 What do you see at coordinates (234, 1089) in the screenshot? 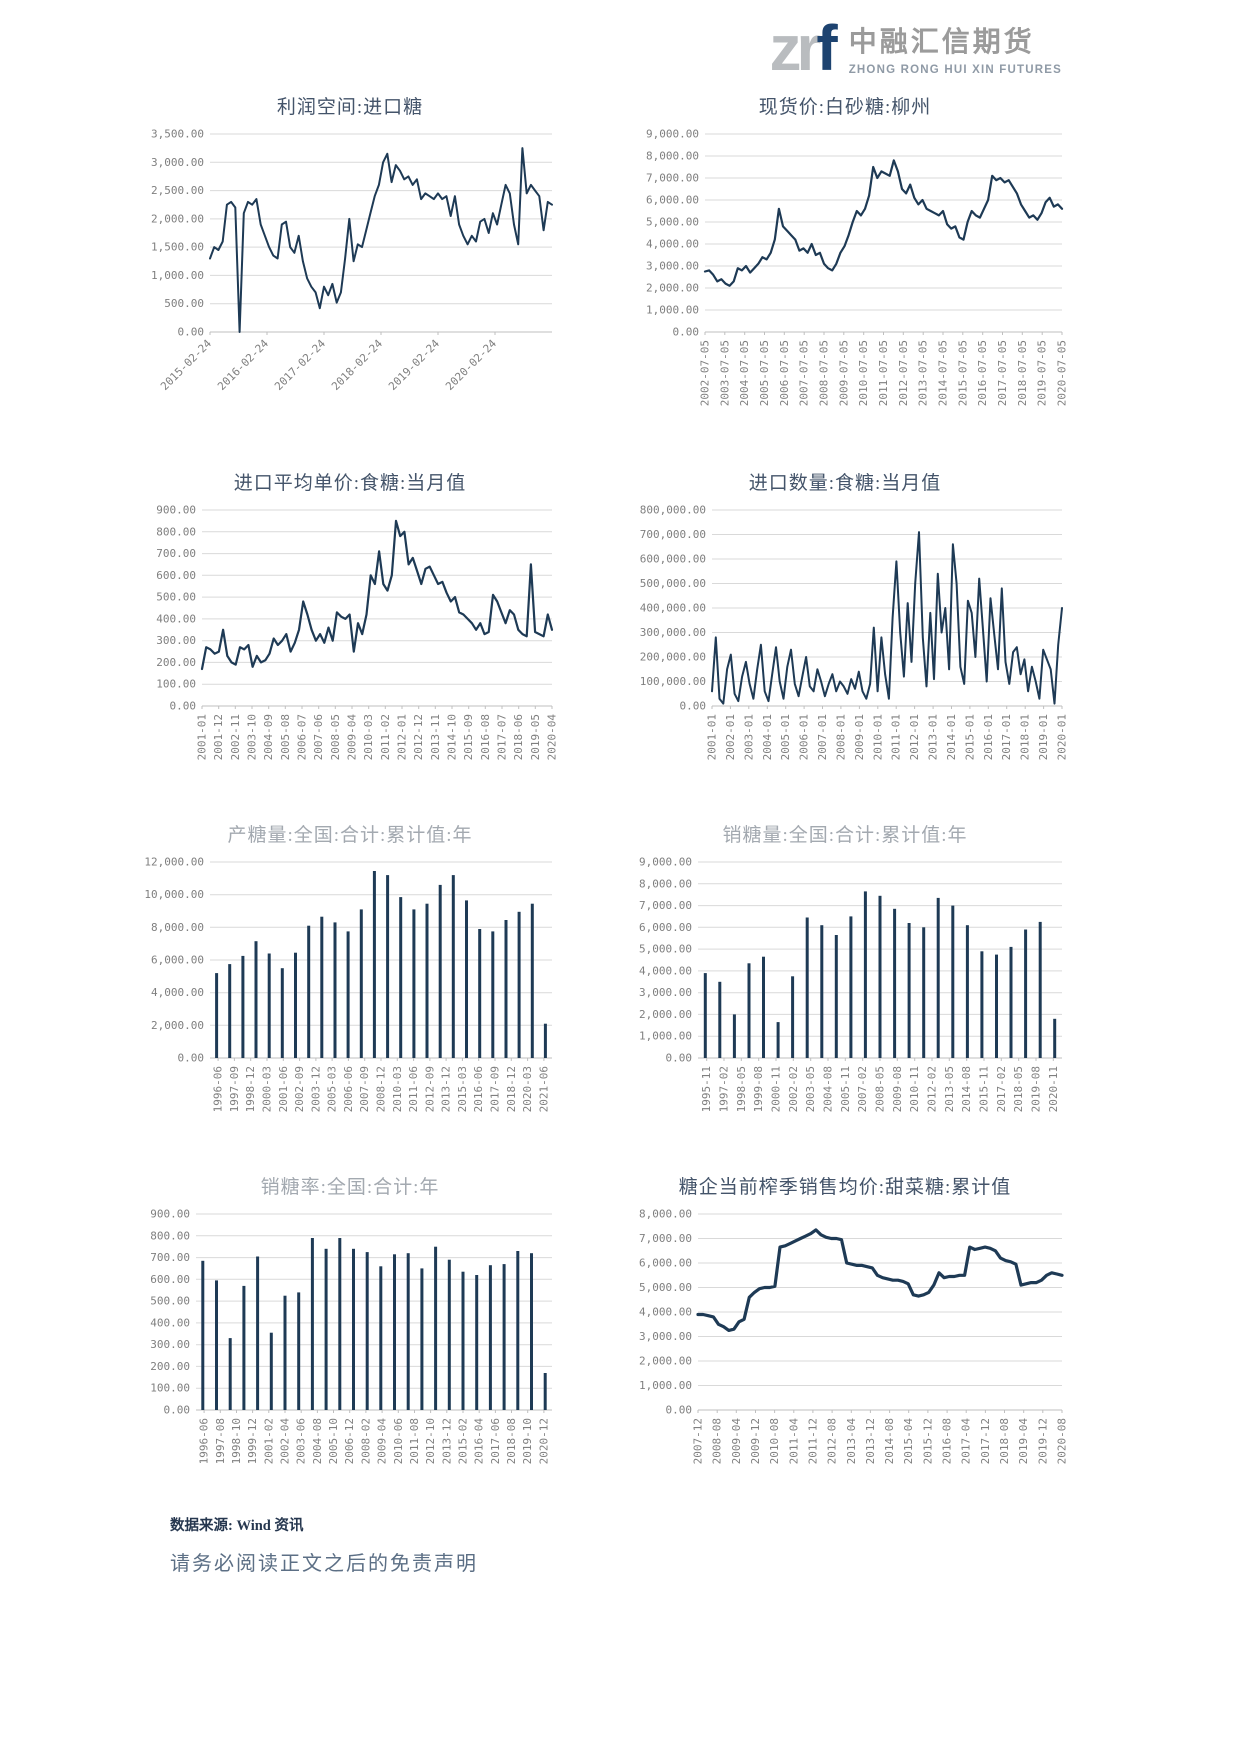
I see `svg-text: 1997-09` at bounding box center [234, 1089].